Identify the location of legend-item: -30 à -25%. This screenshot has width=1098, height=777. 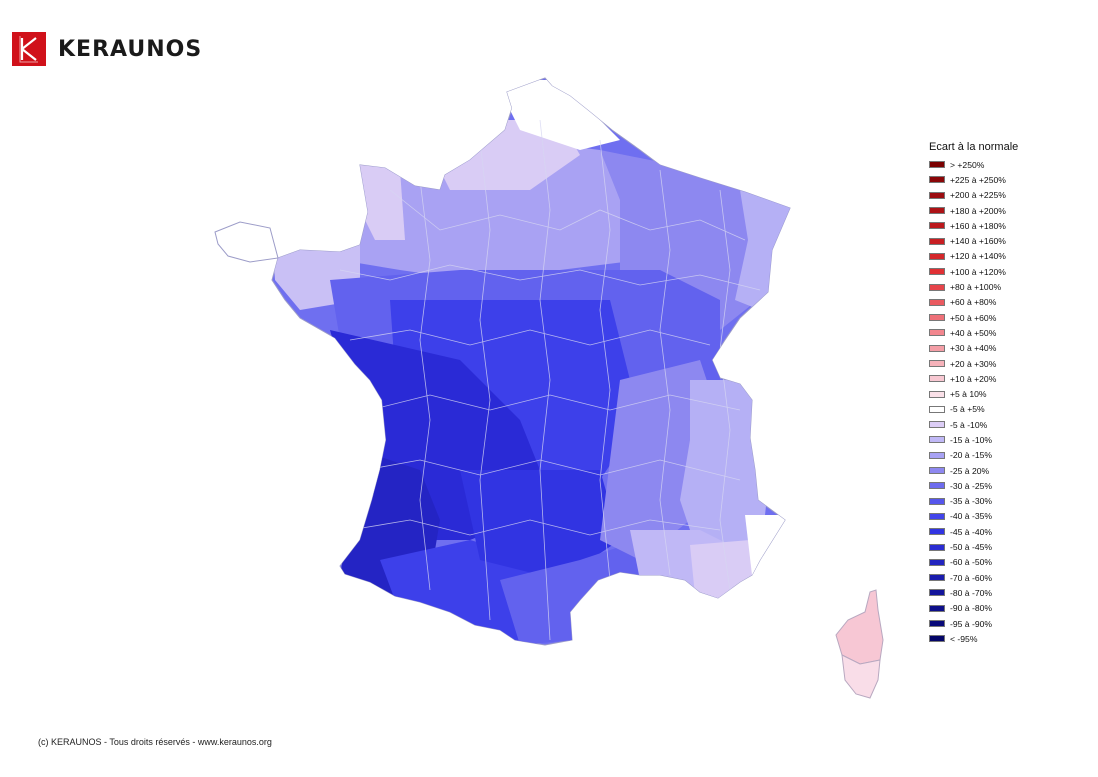
(973, 485).